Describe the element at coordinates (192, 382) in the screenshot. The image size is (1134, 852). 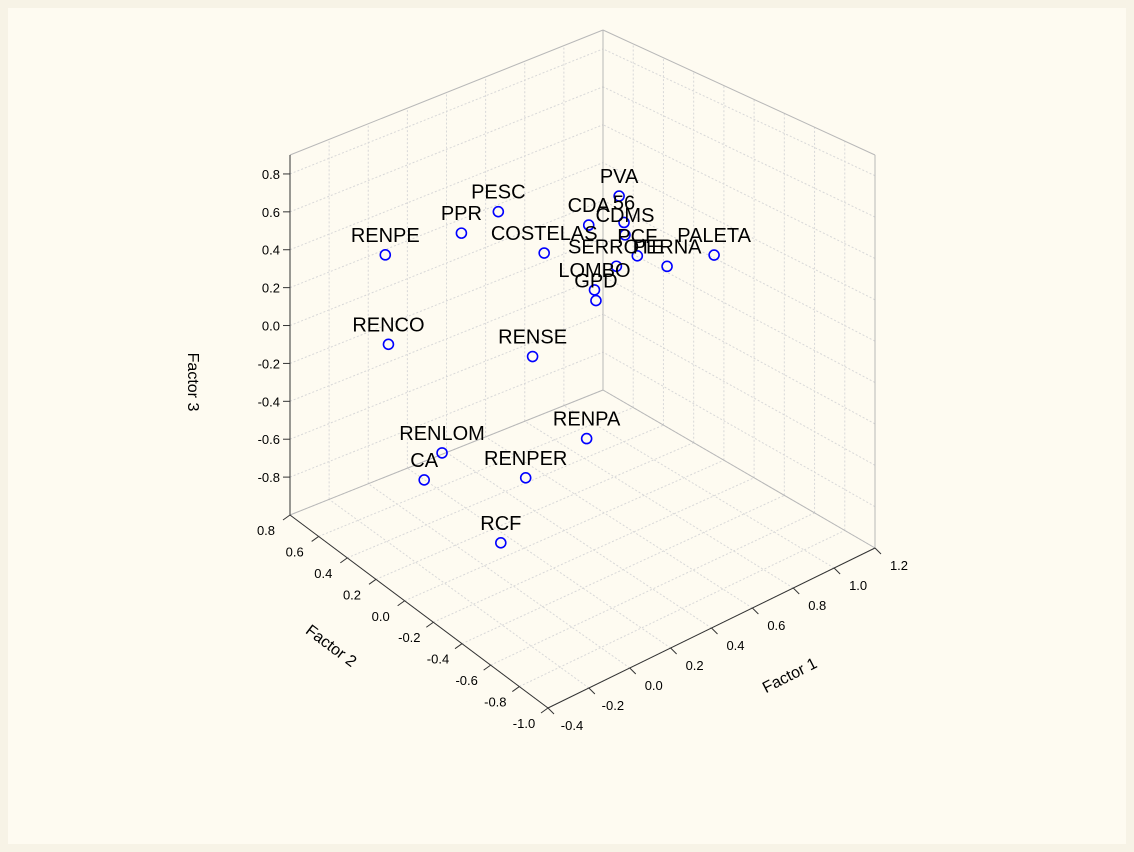
I see `z-axis-title: Factor 3` at that location.